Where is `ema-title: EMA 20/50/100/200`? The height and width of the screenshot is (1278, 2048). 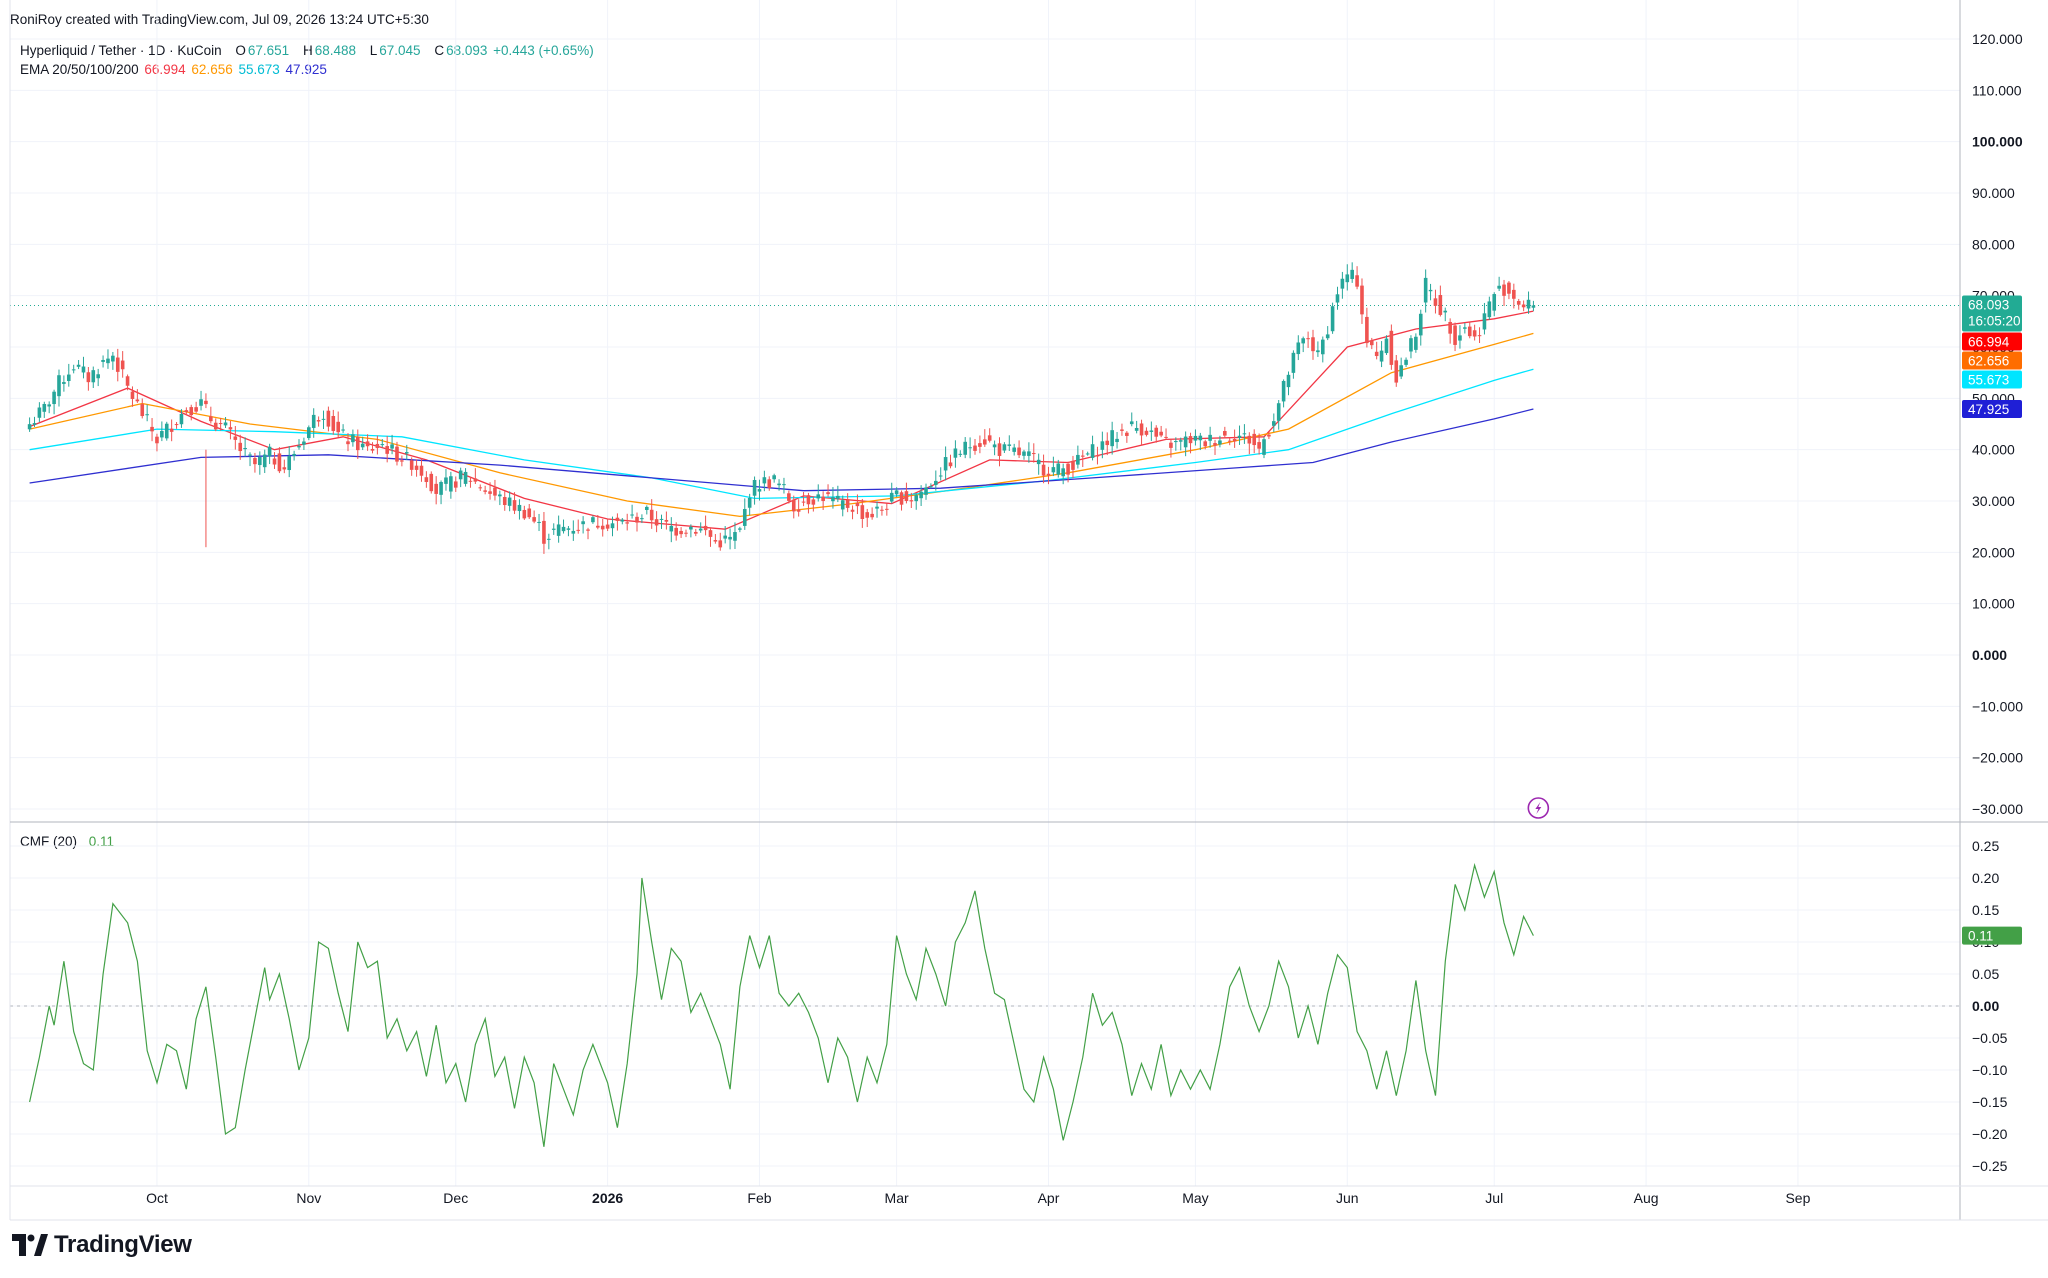 ema-title: EMA 20/50/100/200 is located at coordinates (79, 69).